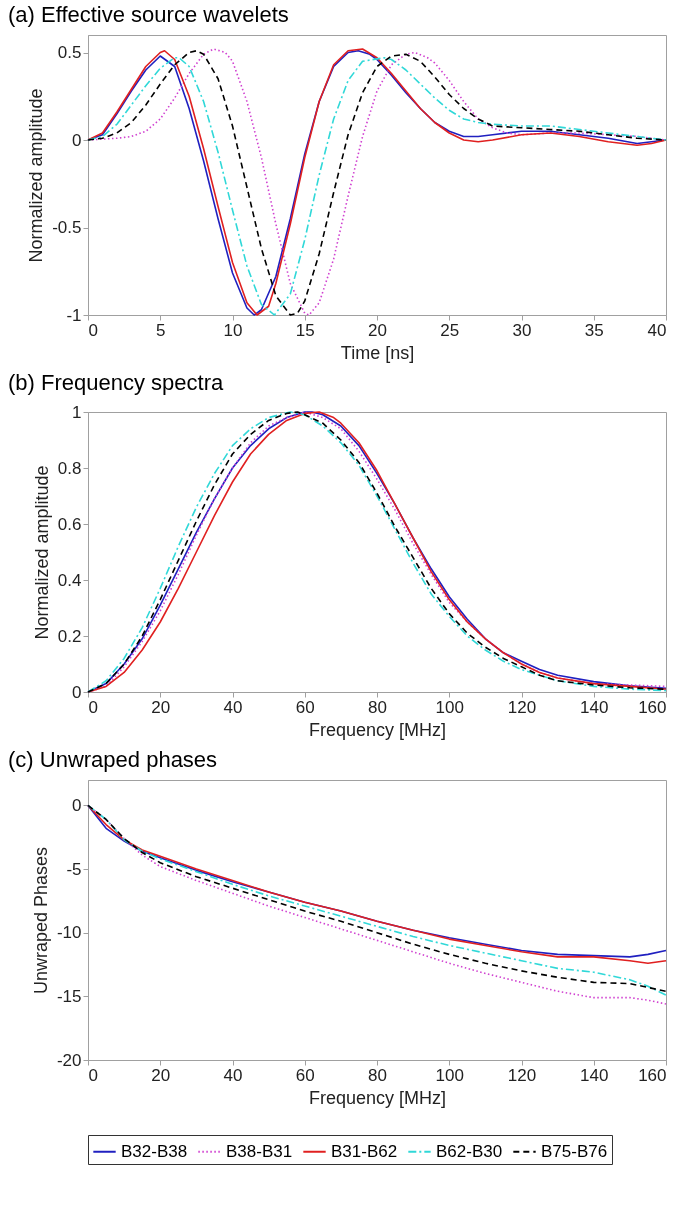 The image size is (692, 1205). I want to click on chart-title: (b) Frequency spectra, so click(116, 382).